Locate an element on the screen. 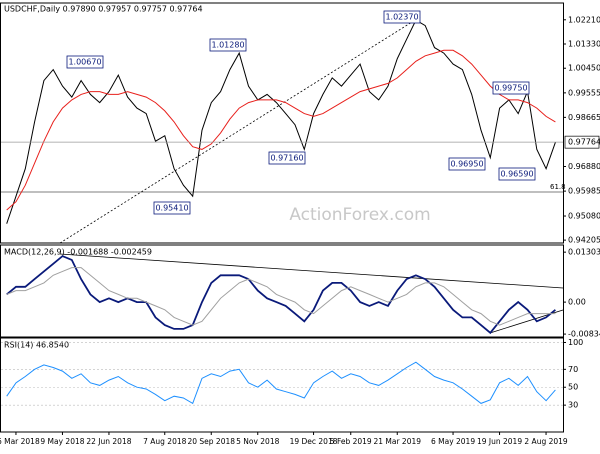  y-tick-label: 50 is located at coordinates (573, 387).